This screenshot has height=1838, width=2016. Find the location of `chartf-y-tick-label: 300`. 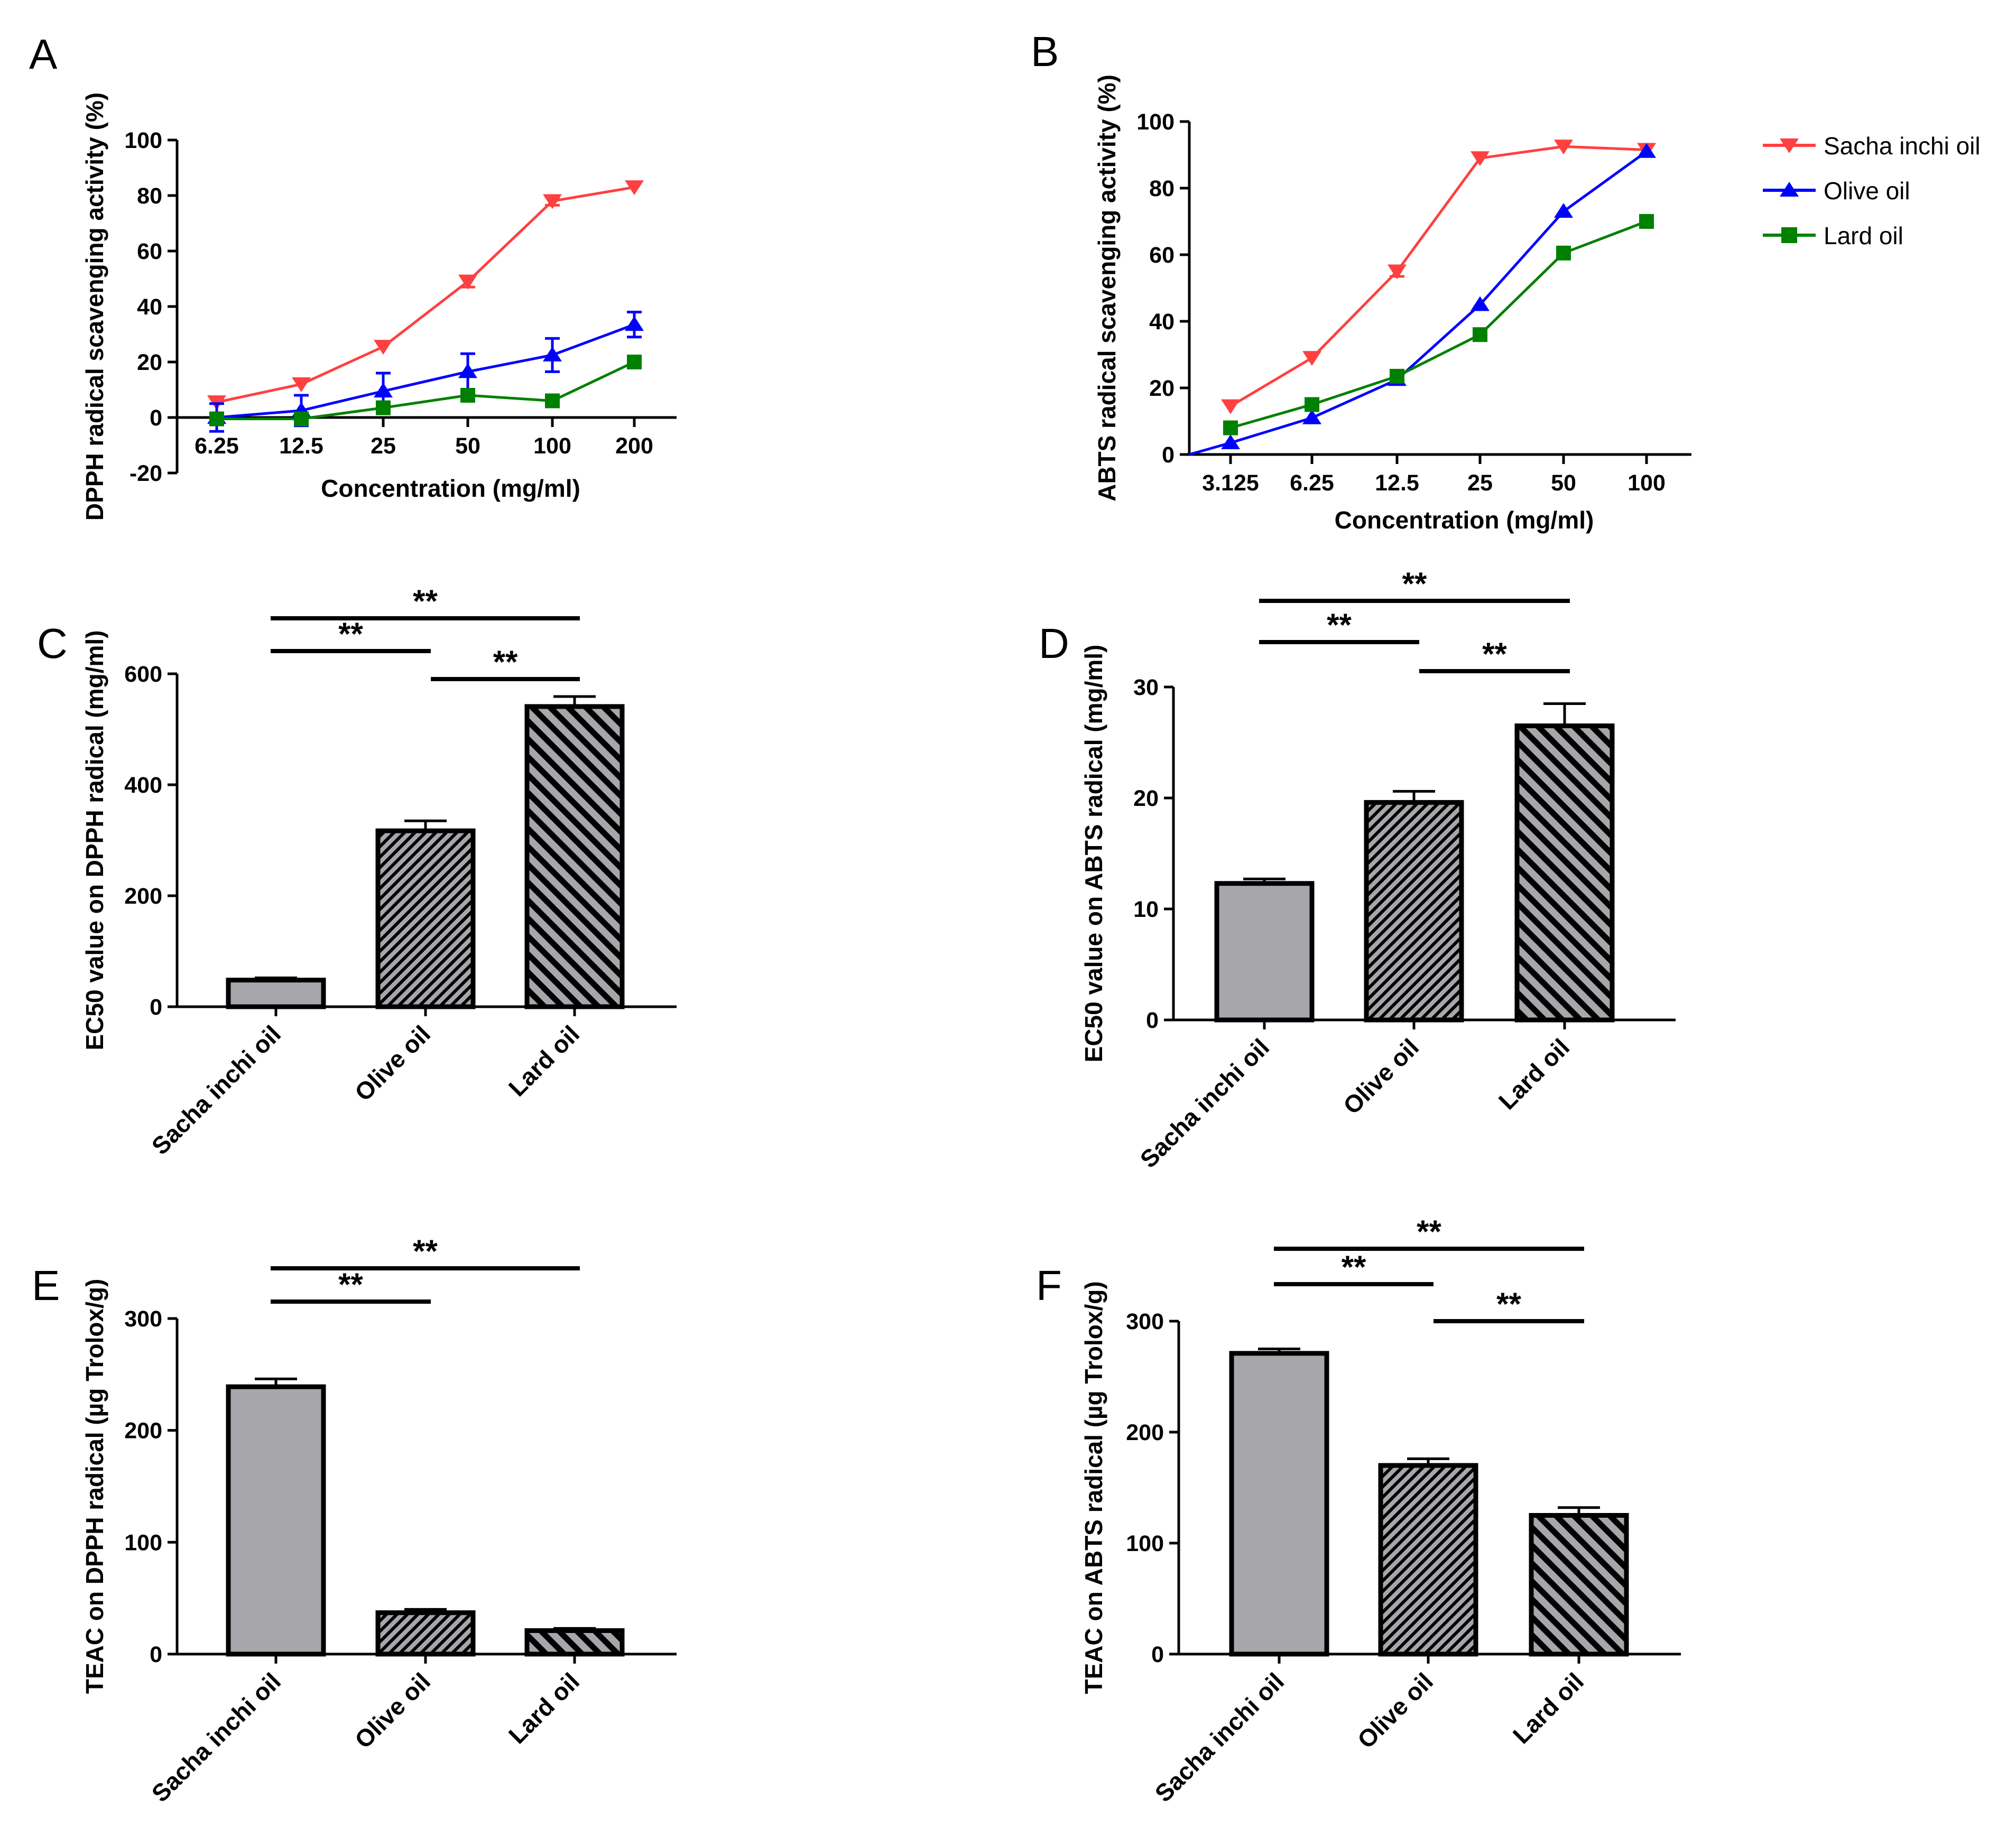

chartf-y-tick-label: 300 is located at coordinates (1145, 1321).